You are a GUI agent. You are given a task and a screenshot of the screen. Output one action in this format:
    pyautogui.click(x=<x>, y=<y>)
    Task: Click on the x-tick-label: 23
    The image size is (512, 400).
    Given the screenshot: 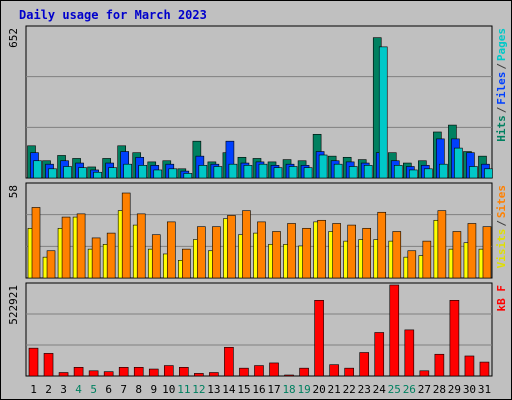 What is the action you would take?
    pyautogui.click(x=364, y=389)
    